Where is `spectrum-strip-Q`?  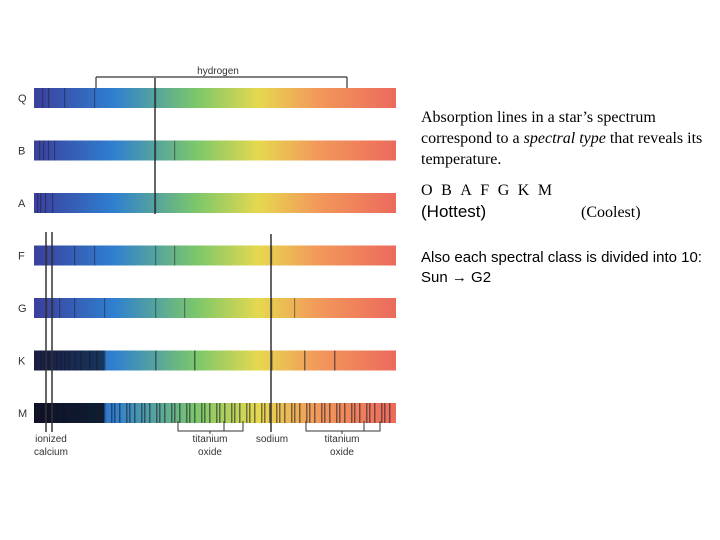 spectrum-strip-Q is located at coordinates (215, 98).